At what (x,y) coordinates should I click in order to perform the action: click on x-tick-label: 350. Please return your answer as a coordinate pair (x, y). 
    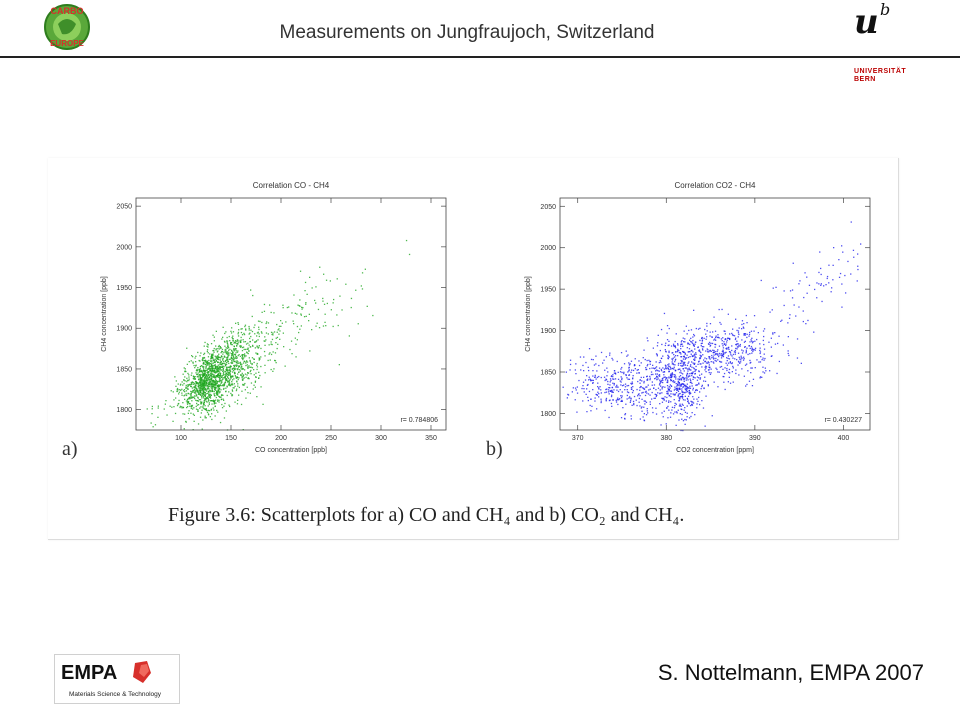
    Looking at the image, I should click on (431, 438).